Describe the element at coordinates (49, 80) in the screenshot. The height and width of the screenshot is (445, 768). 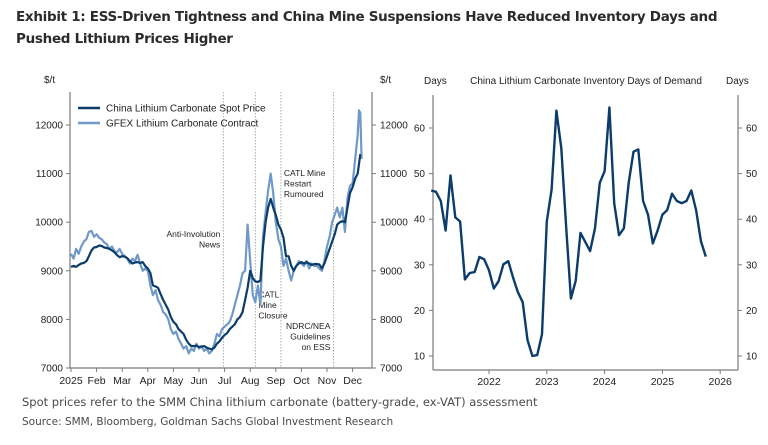
I see `left-y-axis-unit: $/t` at that location.